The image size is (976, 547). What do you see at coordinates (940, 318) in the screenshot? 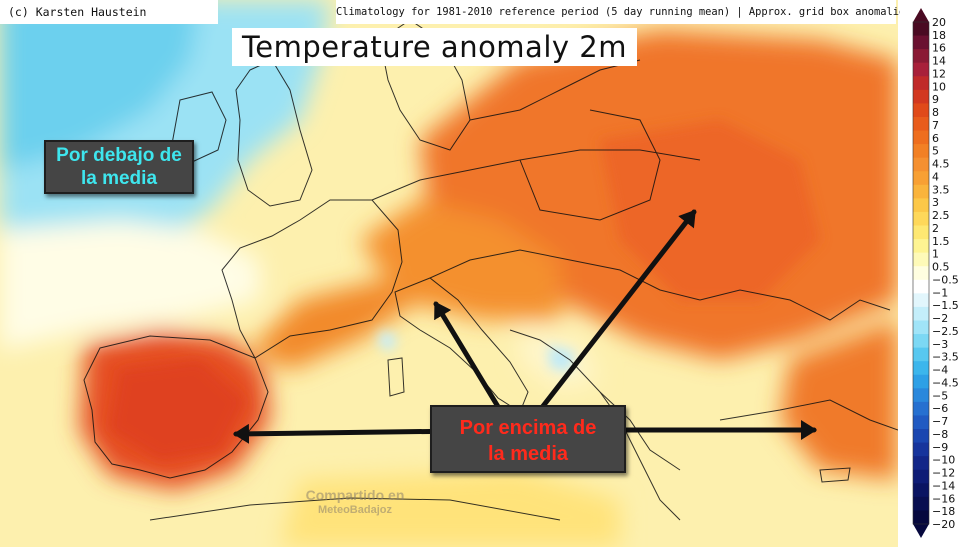
I see `legend-tick-label: −2` at bounding box center [940, 318].